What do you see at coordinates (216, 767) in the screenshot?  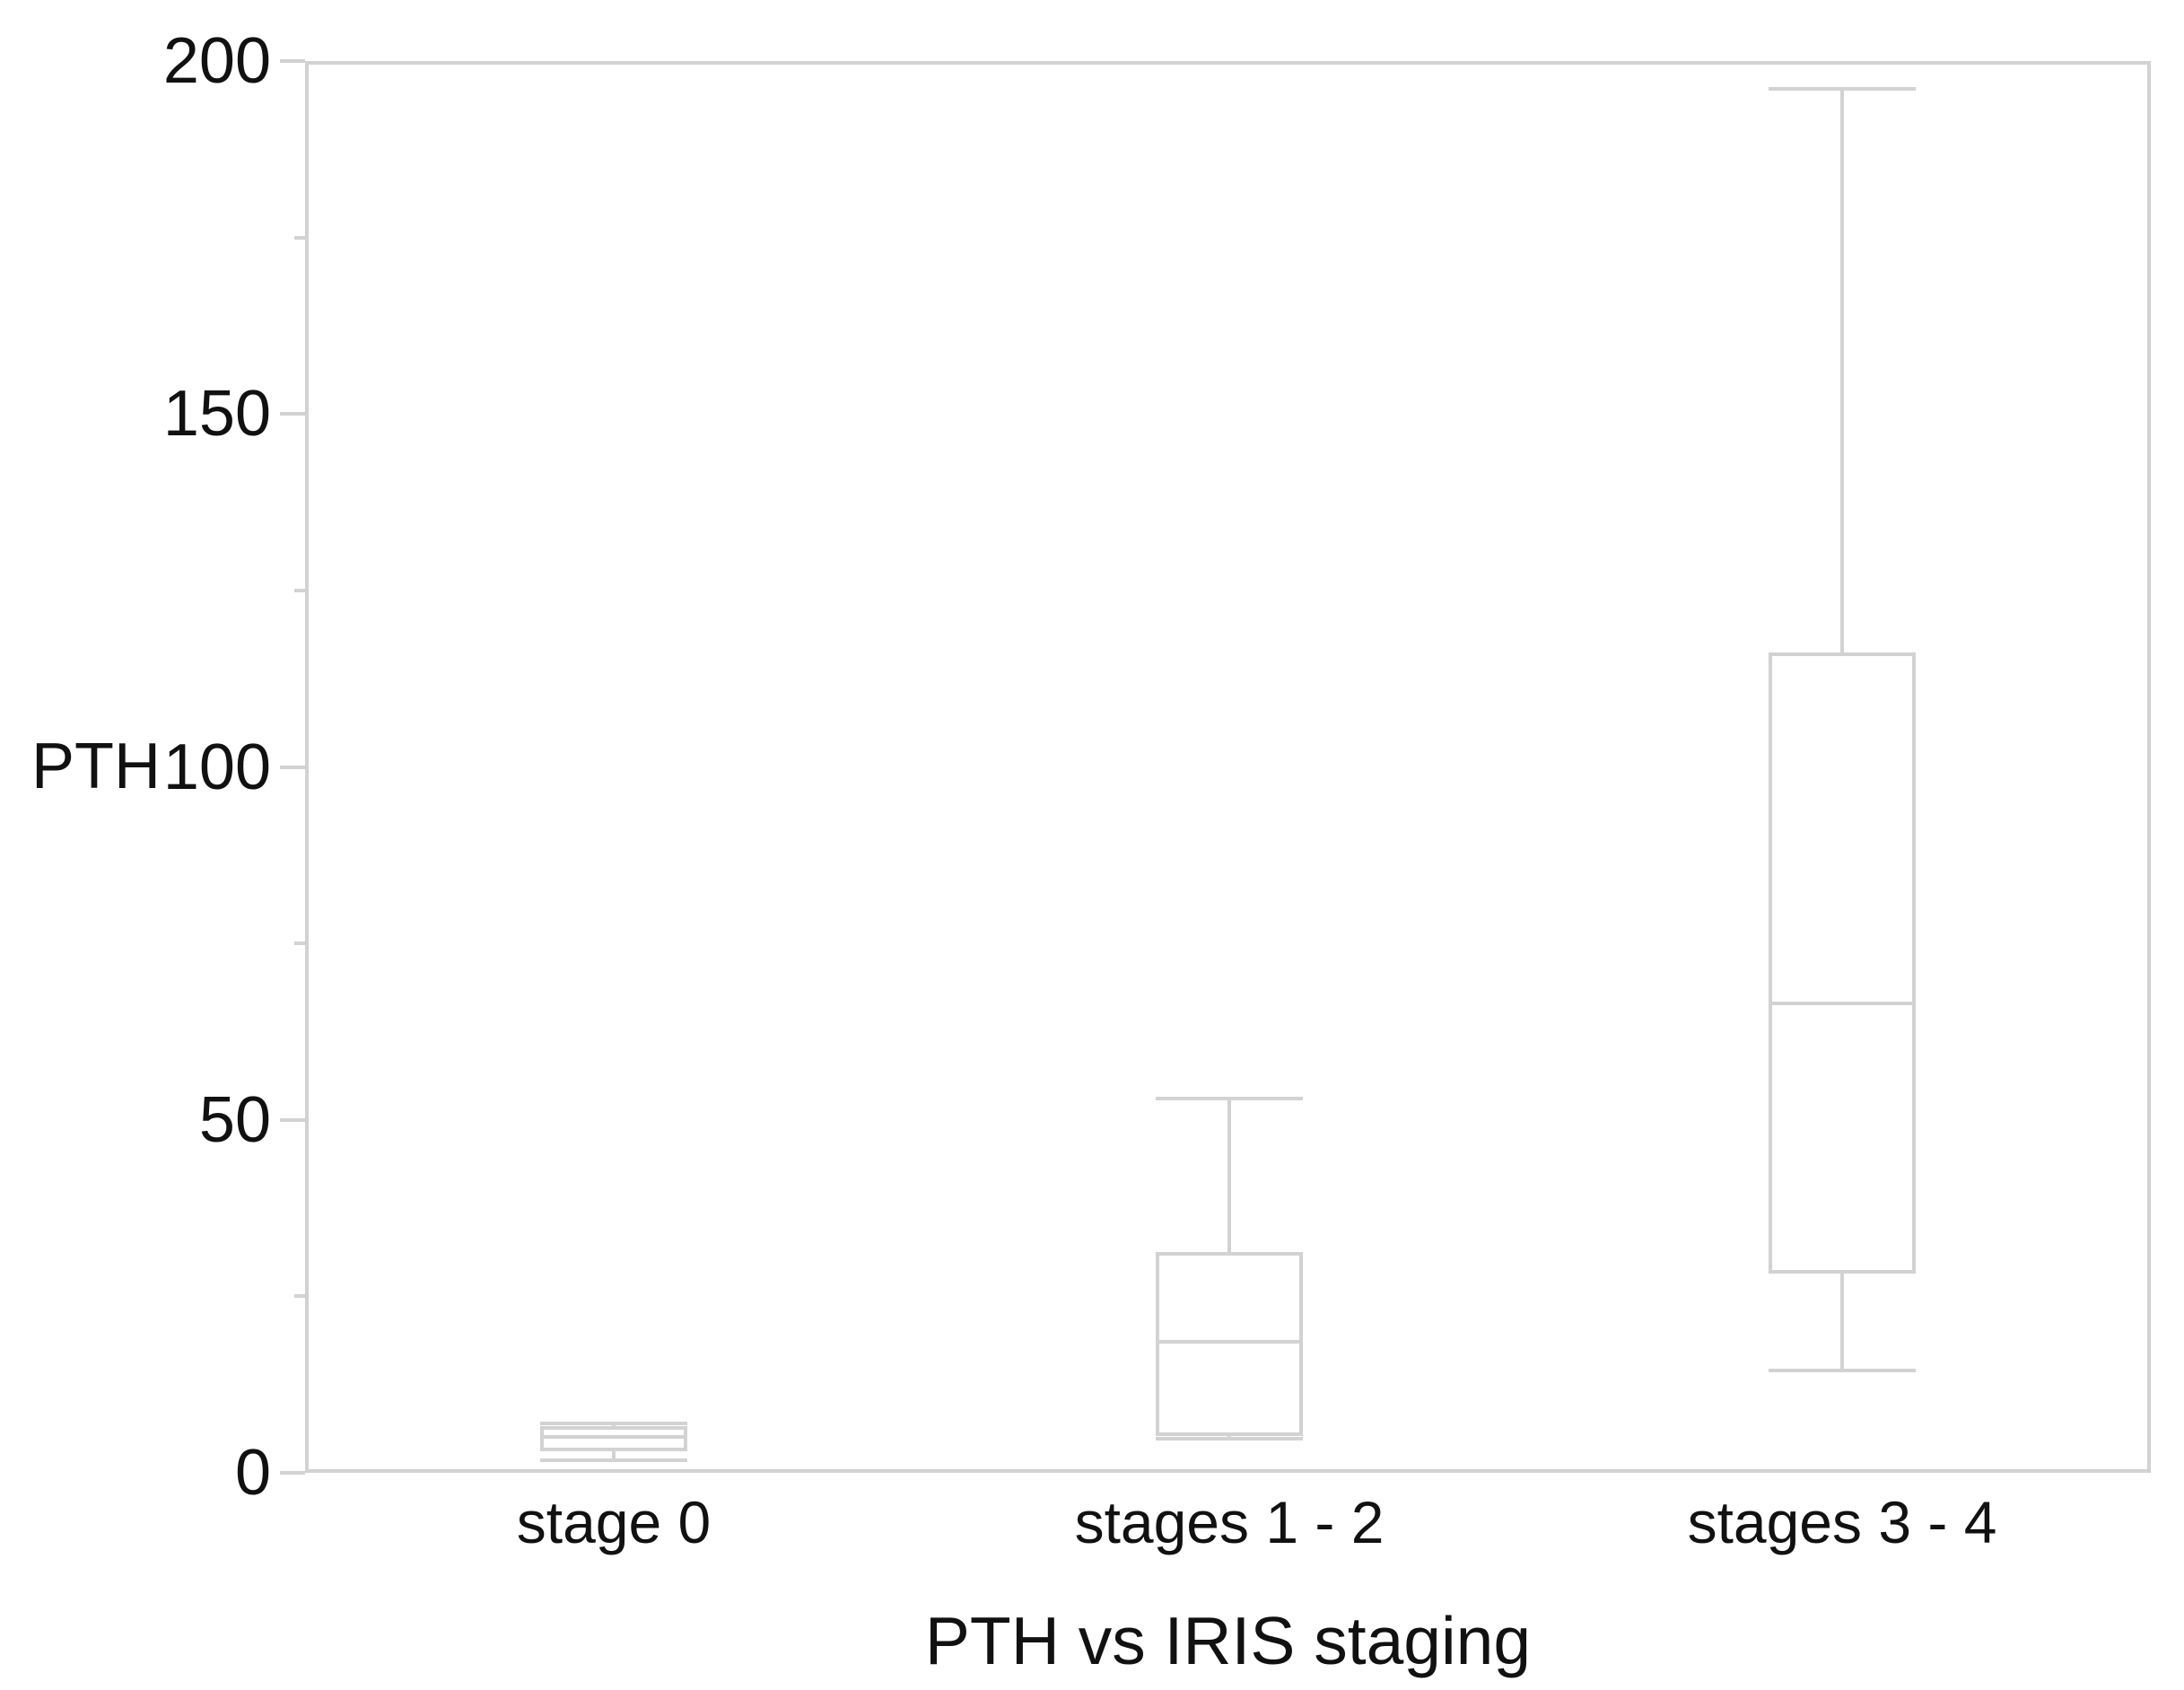 I see `y-tick-label: 100` at bounding box center [216, 767].